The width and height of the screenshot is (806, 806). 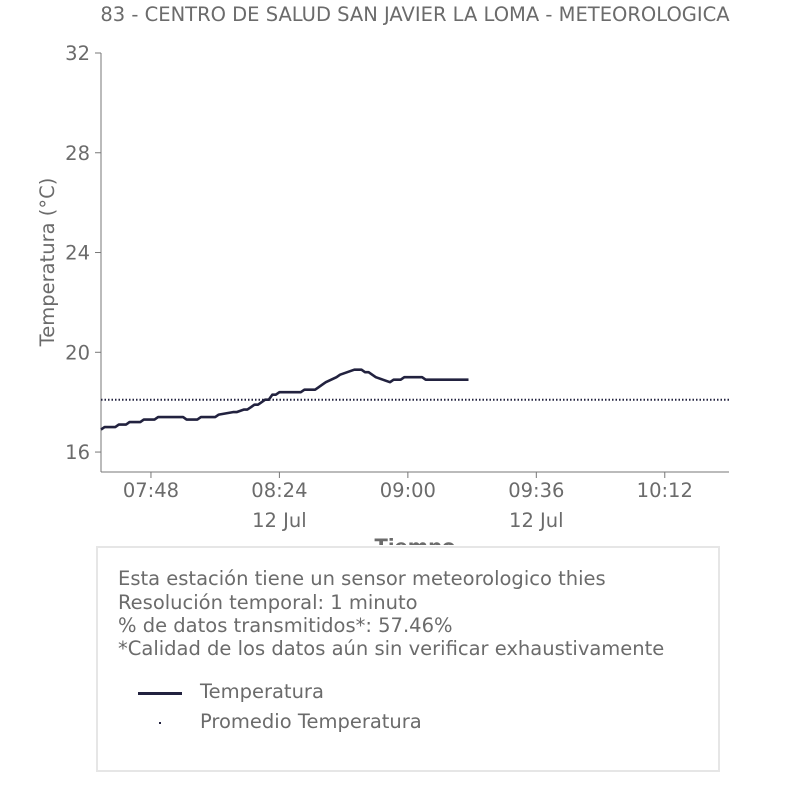 What do you see at coordinates (311, 721) in the screenshot?
I see `legend-label: Promedio Temperatura` at bounding box center [311, 721].